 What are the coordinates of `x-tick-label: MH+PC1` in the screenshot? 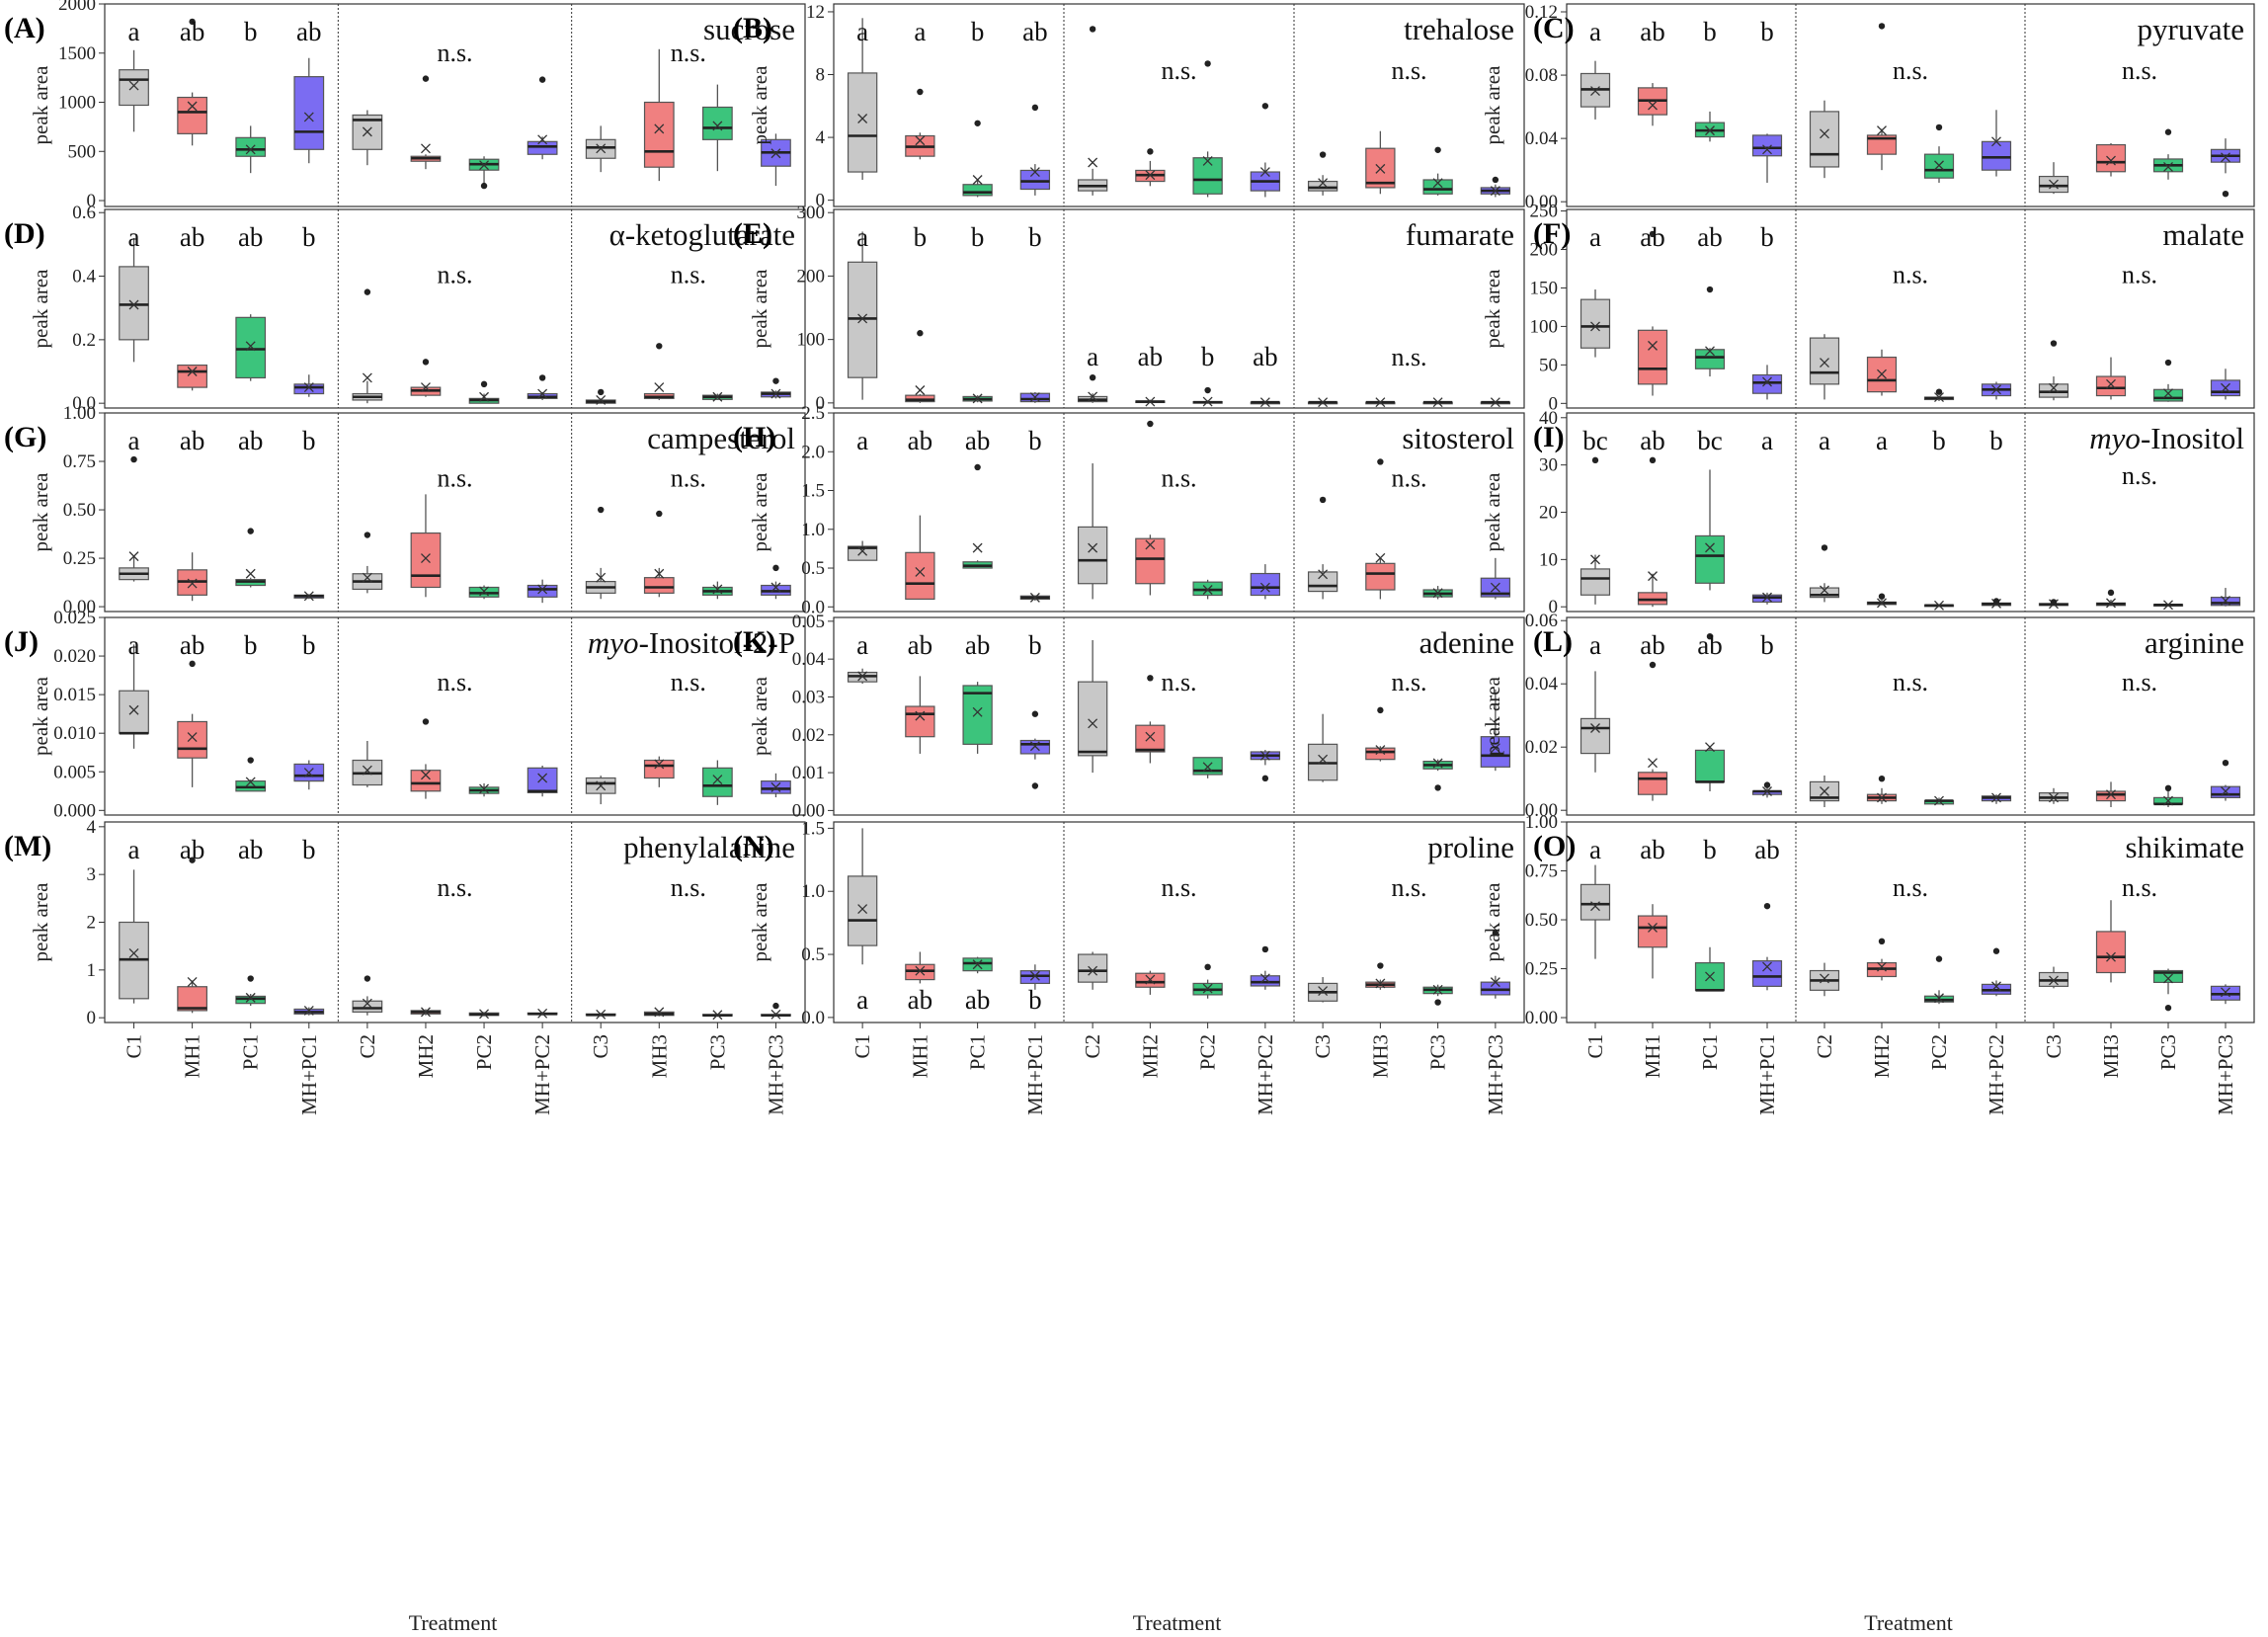 It's located at (1767, 1074).